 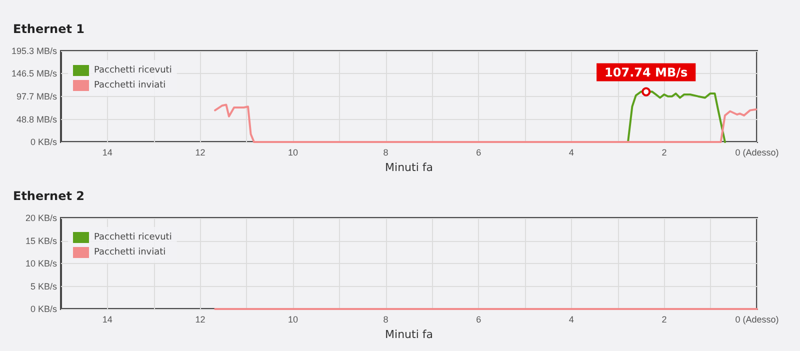 What do you see at coordinates (37, 96) in the screenshot?
I see `y-tick-label: 97.7 MB/s` at bounding box center [37, 96].